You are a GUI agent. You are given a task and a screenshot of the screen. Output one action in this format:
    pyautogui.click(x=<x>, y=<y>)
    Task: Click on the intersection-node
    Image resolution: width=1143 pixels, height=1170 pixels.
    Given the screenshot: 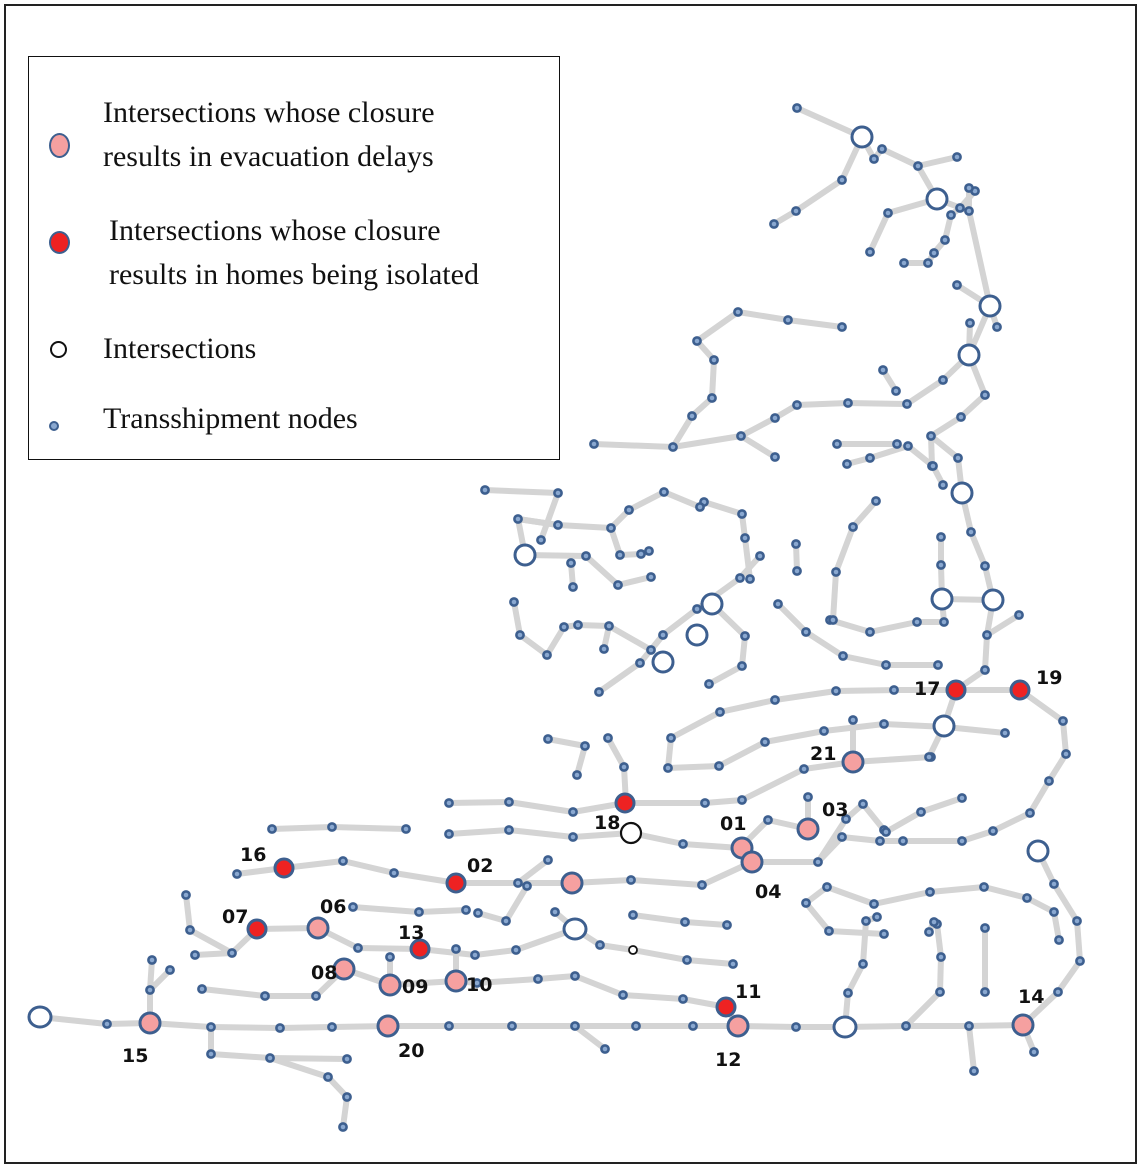 What is the action you would take?
    pyautogui.click(x=969, y=355)
    